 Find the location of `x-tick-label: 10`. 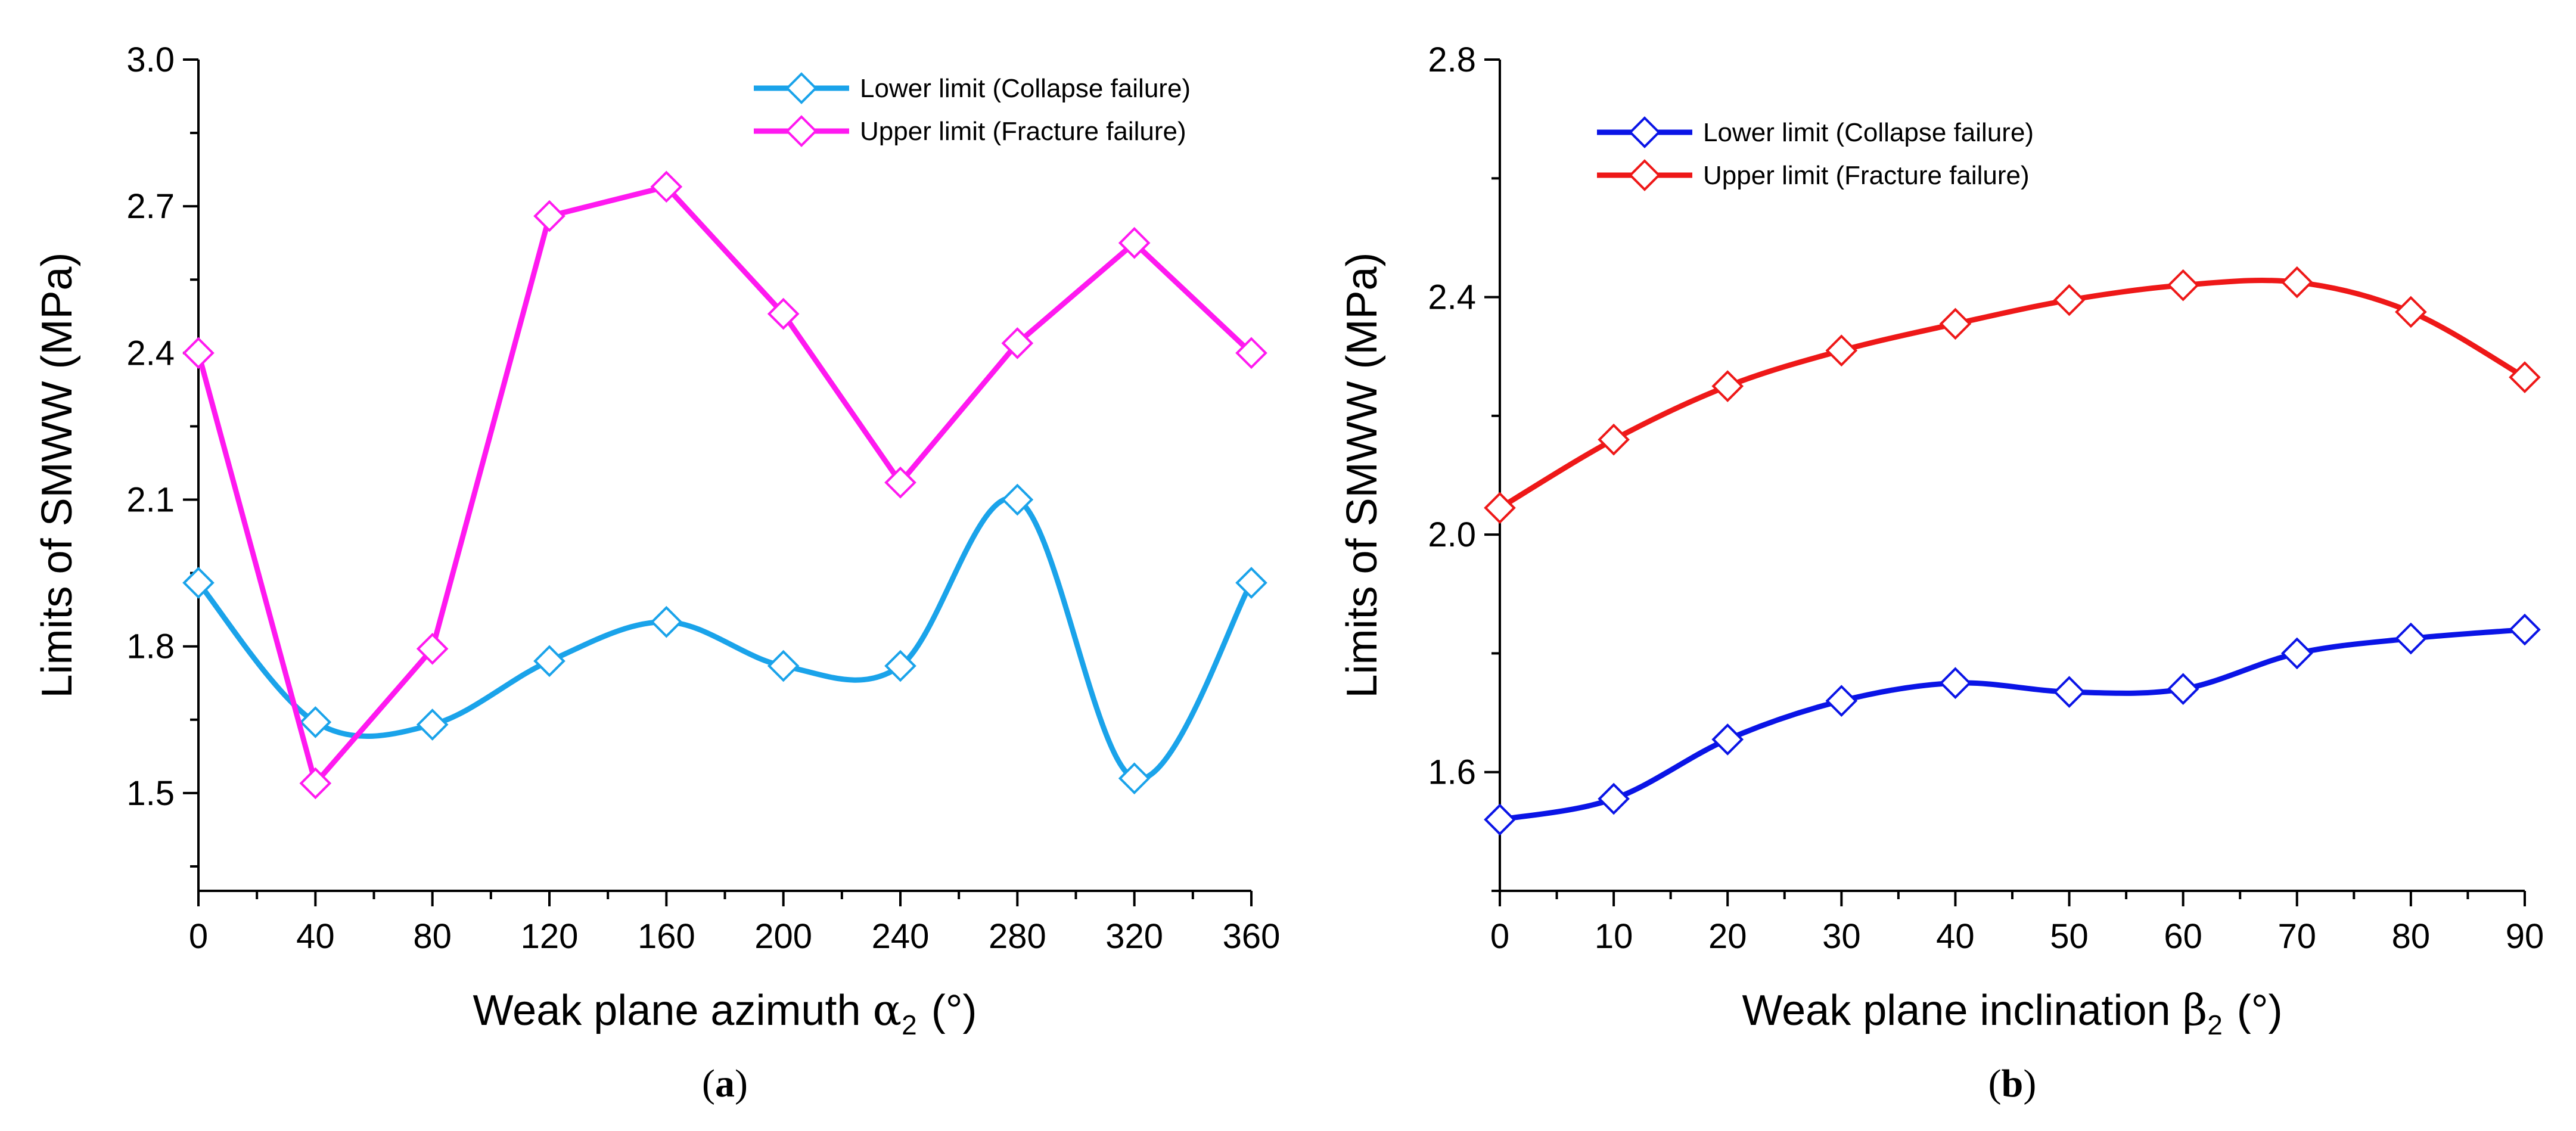

x-tick-label: 10 is located at coordinates (1614, 937).